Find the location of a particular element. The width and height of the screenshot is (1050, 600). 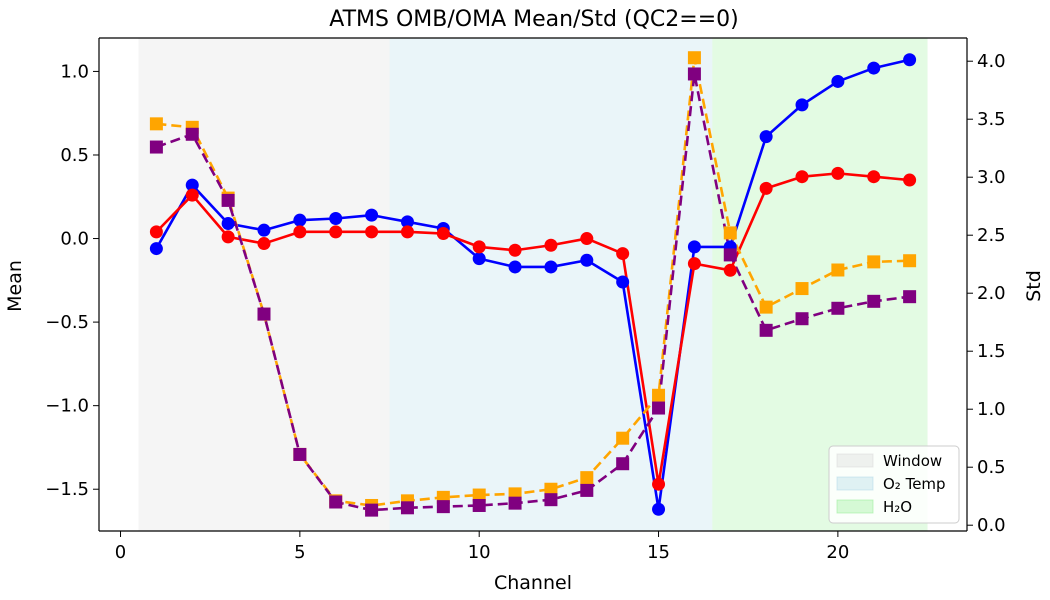

x-tick-label: 0 is located at coordinates (120, 552).